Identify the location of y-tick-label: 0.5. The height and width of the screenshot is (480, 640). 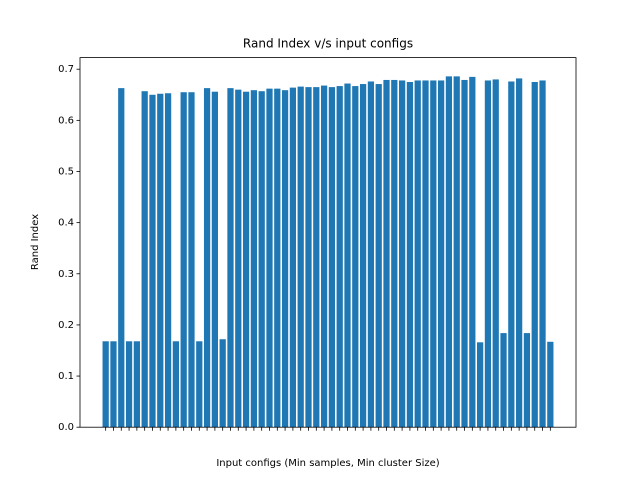
(66, 171).